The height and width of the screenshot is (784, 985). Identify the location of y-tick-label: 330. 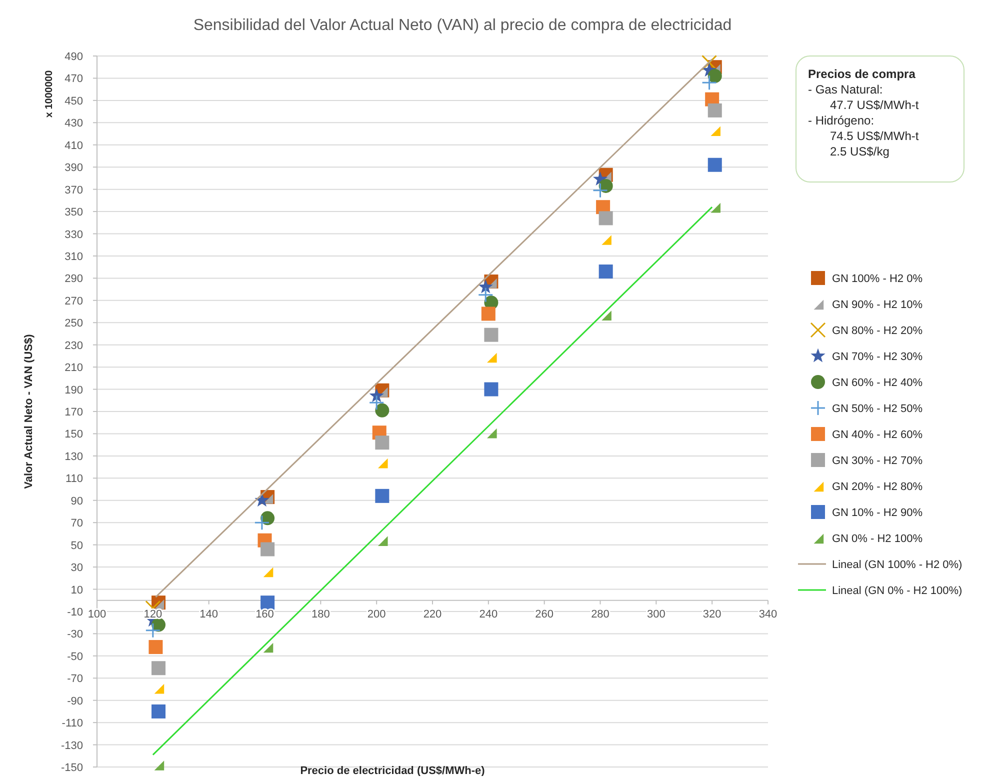
(73, 234).